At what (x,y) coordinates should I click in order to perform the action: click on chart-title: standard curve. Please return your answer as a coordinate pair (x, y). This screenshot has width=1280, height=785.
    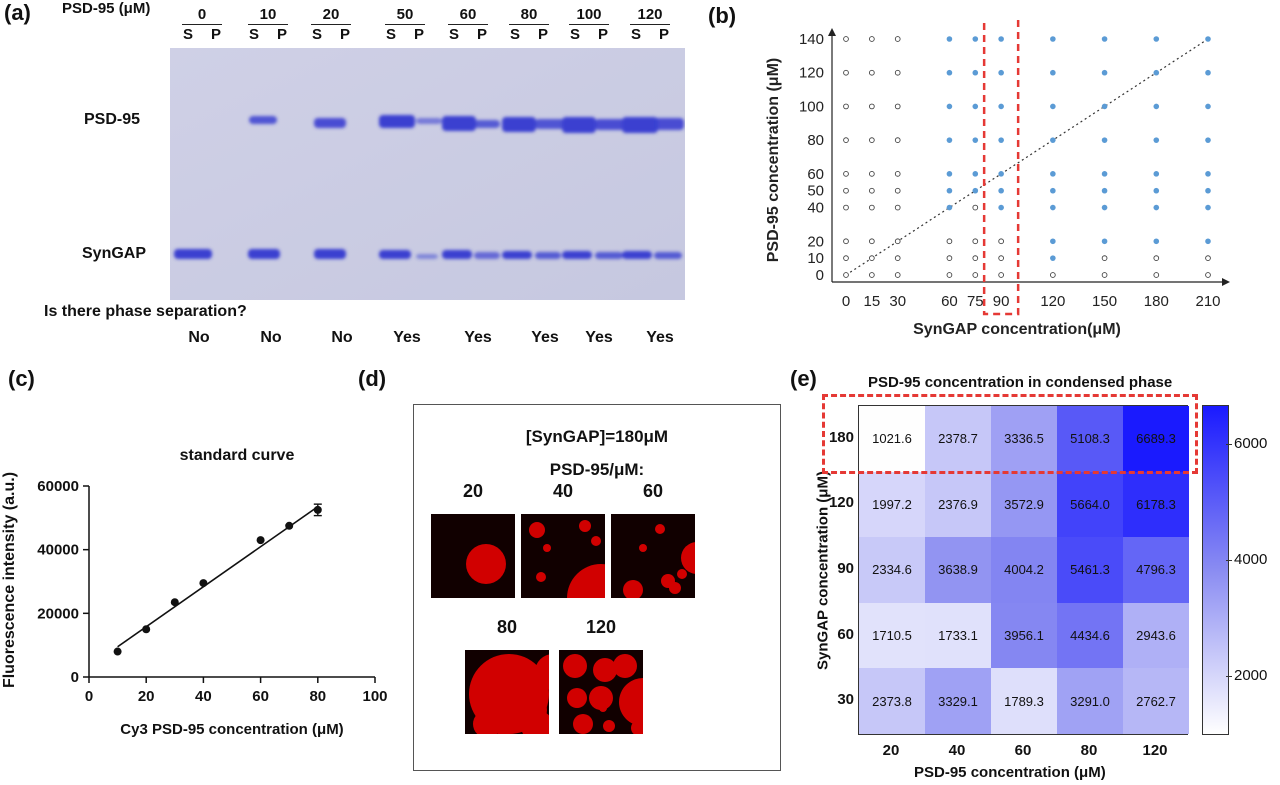
    Looking at the image, I should click on (237, 455).